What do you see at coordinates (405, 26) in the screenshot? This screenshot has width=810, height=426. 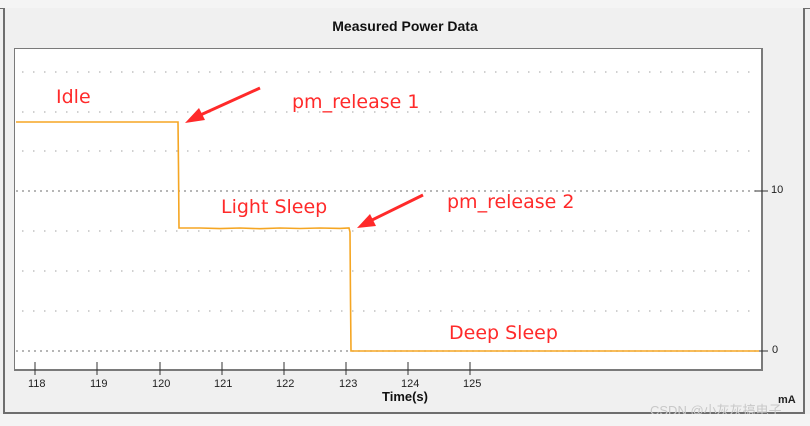 I see `chart-title: Measured Power Data` at bounding box center [405, 26].